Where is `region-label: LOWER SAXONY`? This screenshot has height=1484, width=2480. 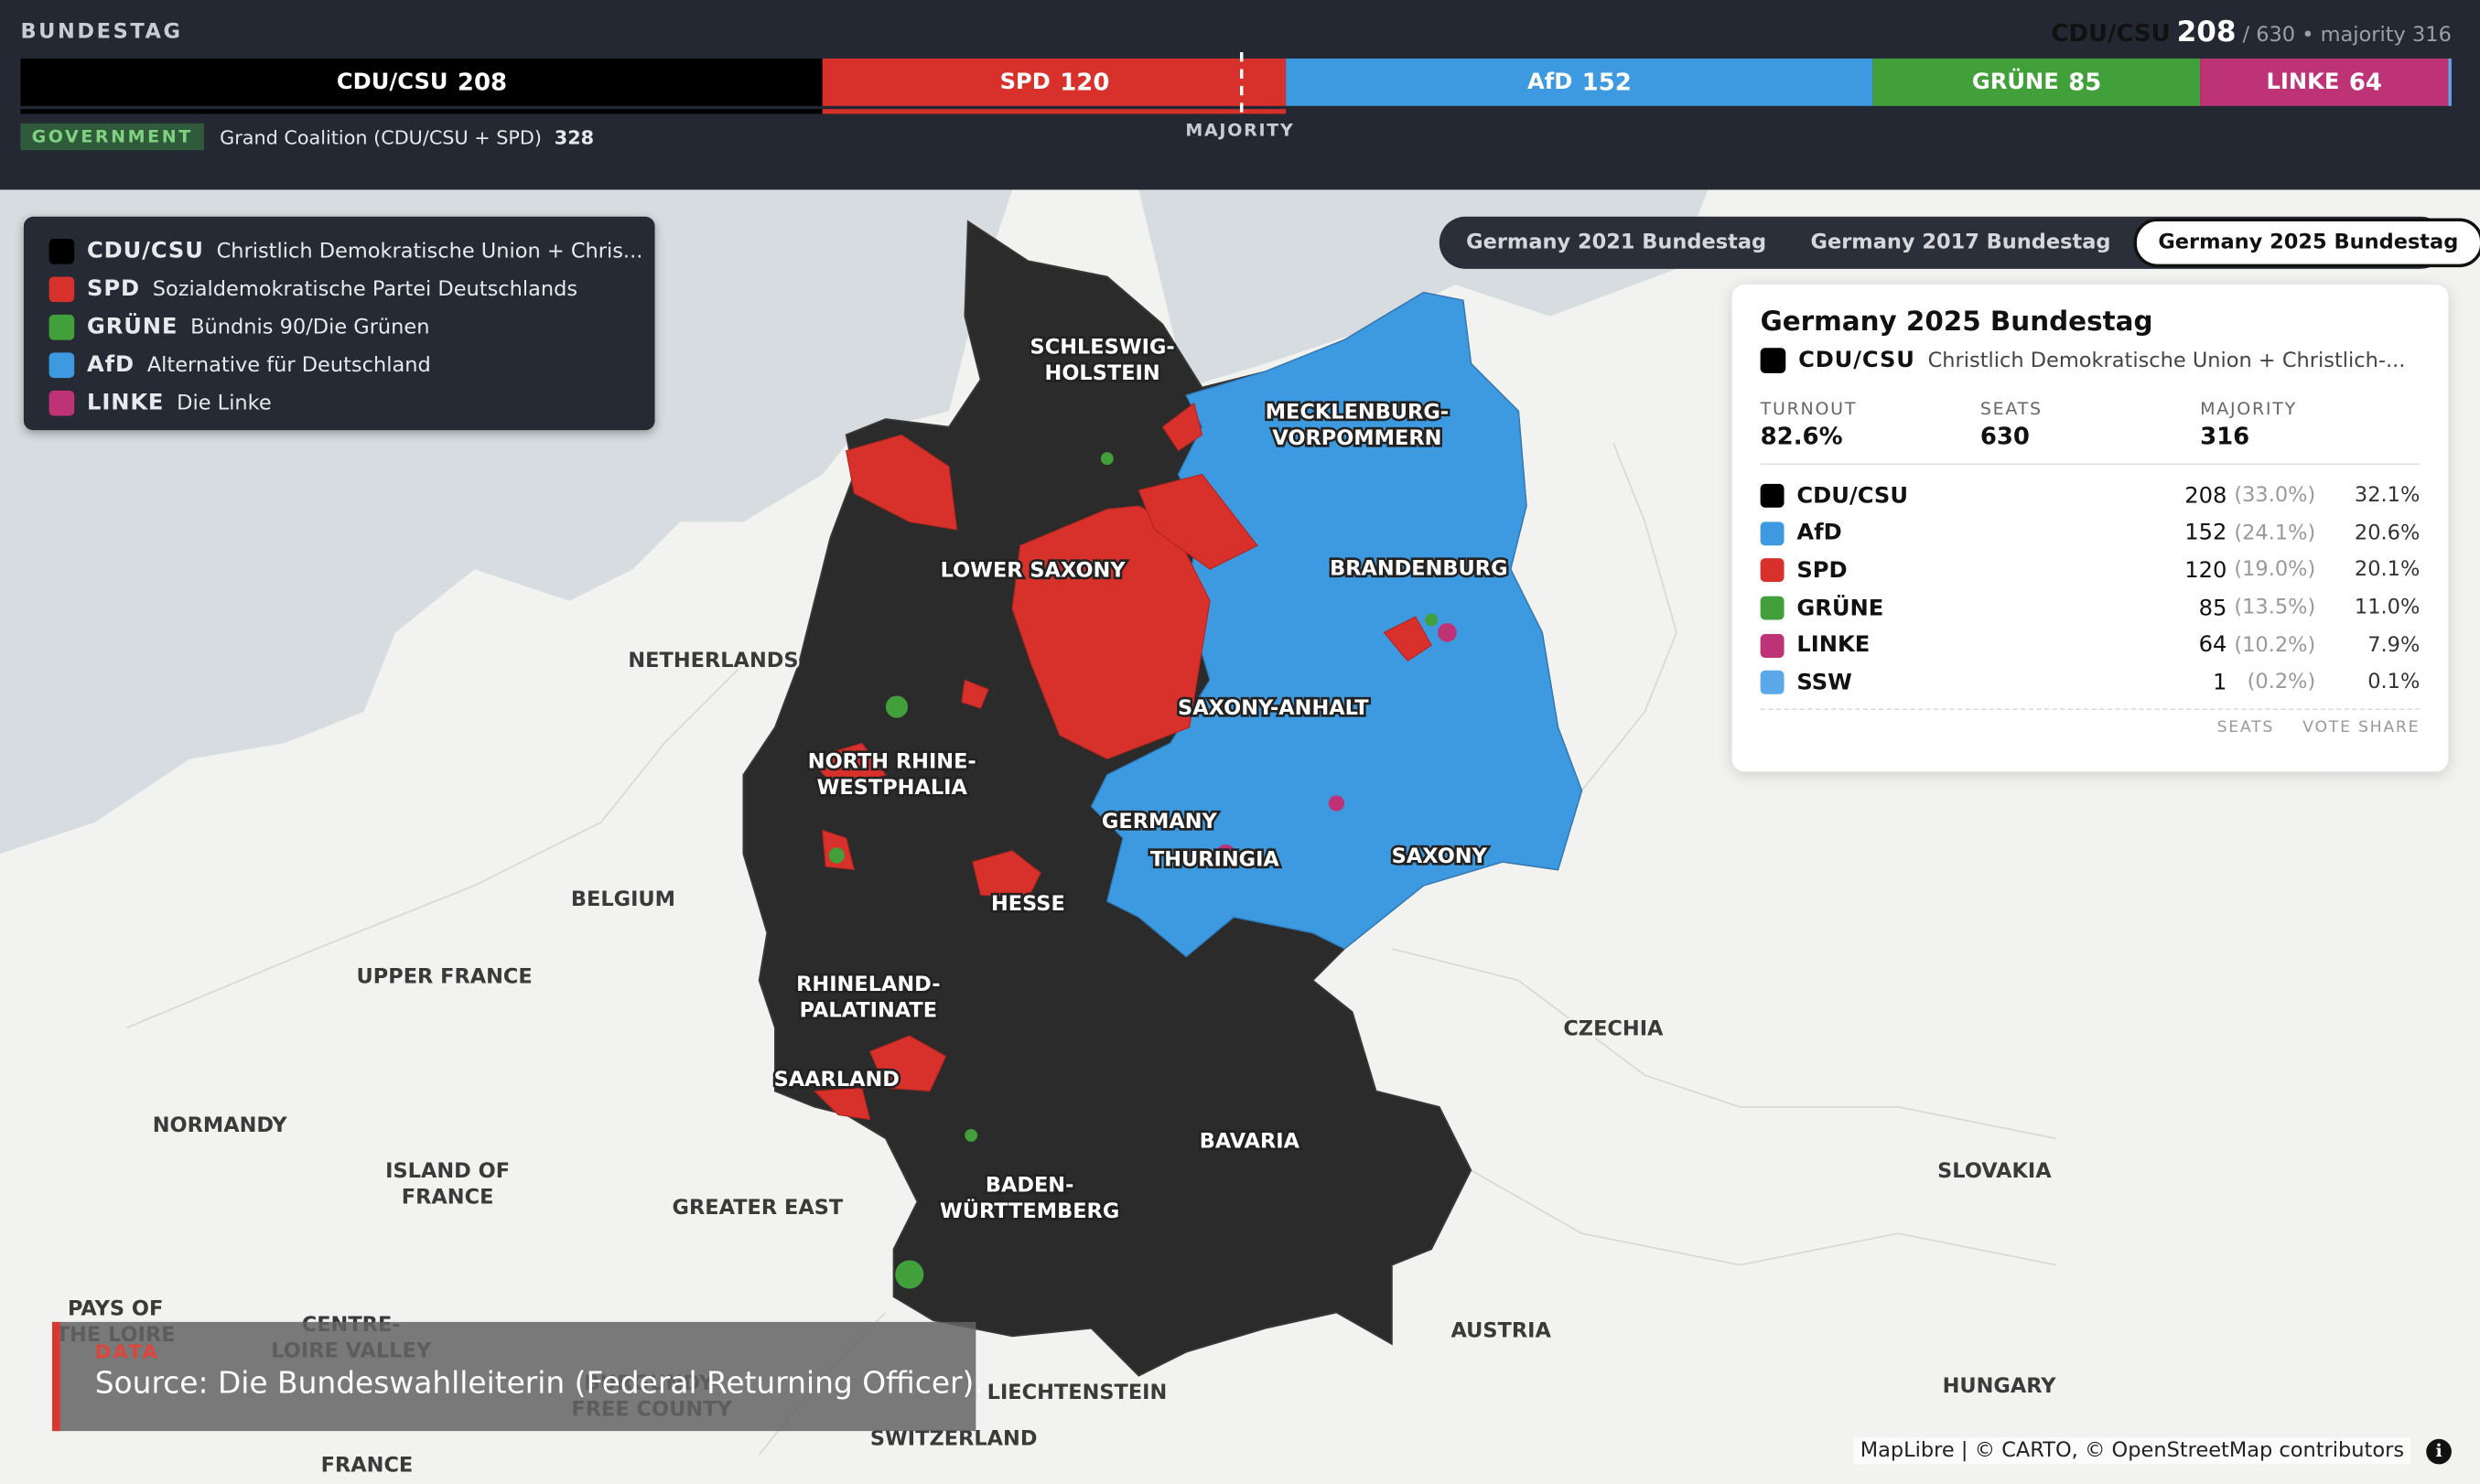 region-label: LOWER SAXONY is located at coordinates (1034, 570).